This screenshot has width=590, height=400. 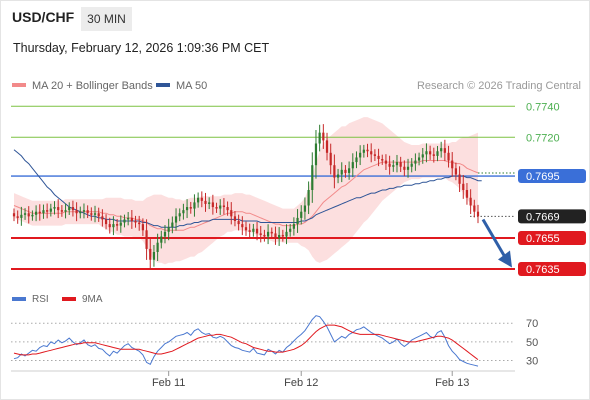 I want to click on forecast-arrow-head, so click(x=505, y=259).